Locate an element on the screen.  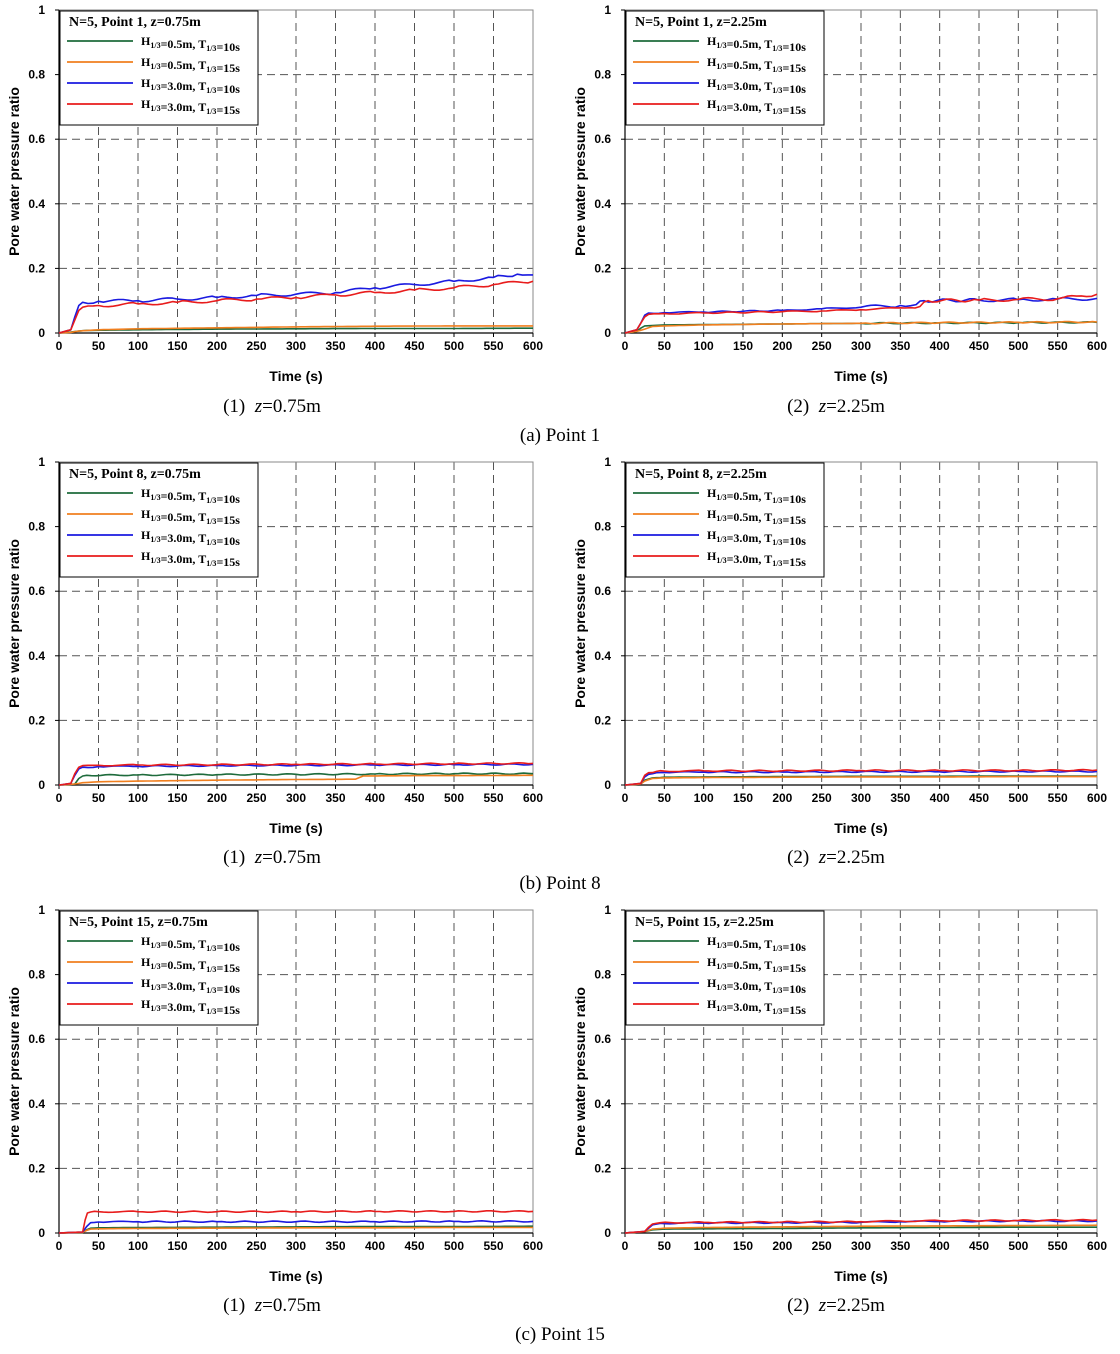
x-axis-title: Time (s) is located at coordinates (295, 1276).